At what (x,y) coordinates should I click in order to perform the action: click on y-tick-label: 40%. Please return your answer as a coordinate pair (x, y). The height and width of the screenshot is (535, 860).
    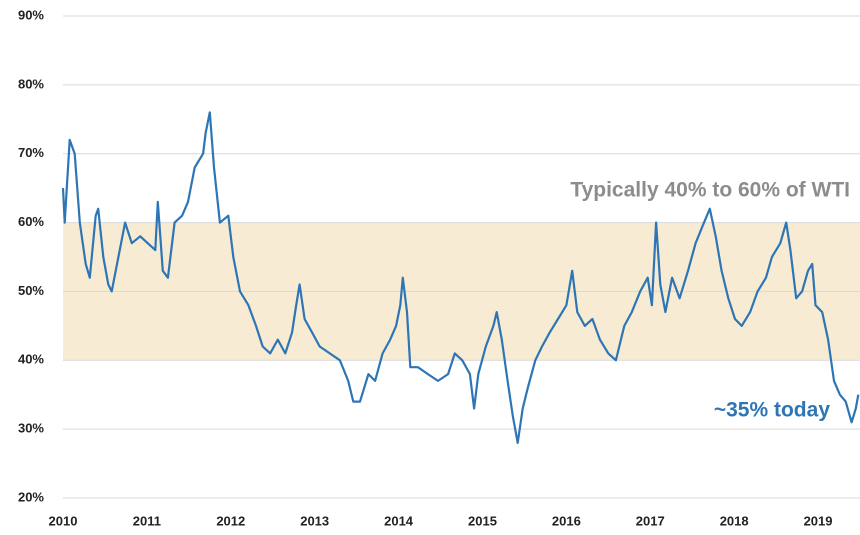
    Looking at the image, I should click on (31, 359).